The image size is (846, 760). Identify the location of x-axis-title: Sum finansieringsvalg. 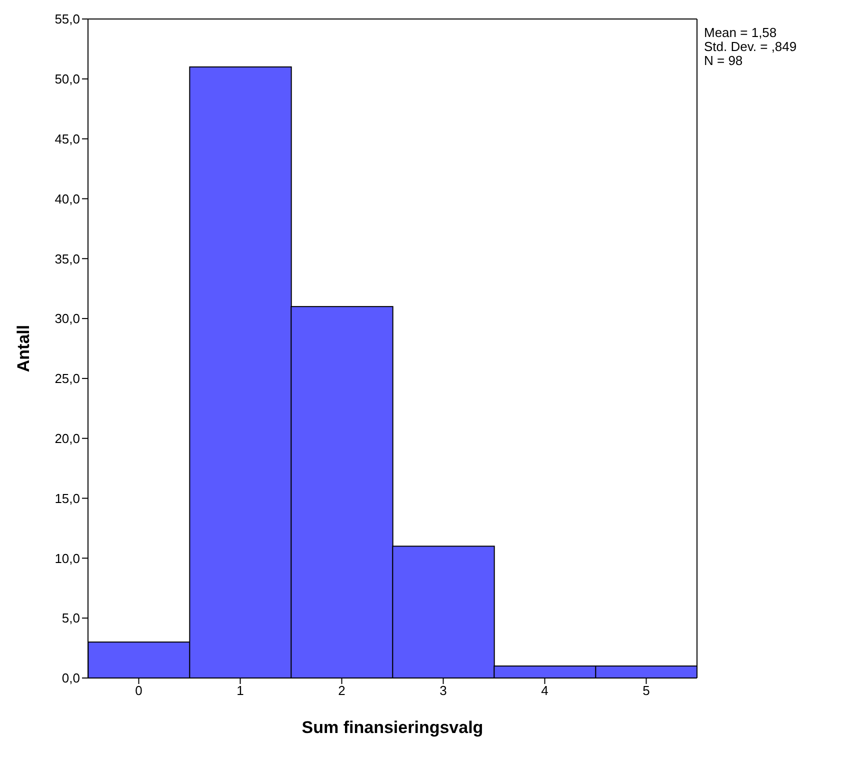
(393, 727).